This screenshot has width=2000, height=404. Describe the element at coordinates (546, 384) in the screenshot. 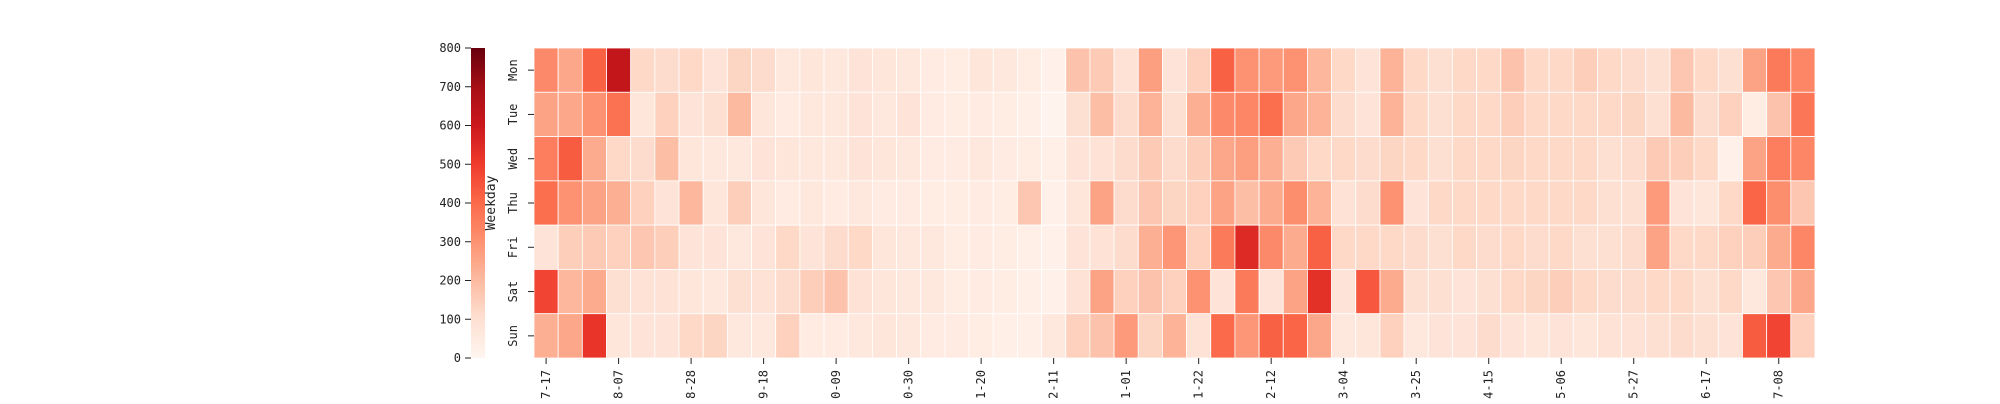

I see `x-tick-label: 7-17` at that location.